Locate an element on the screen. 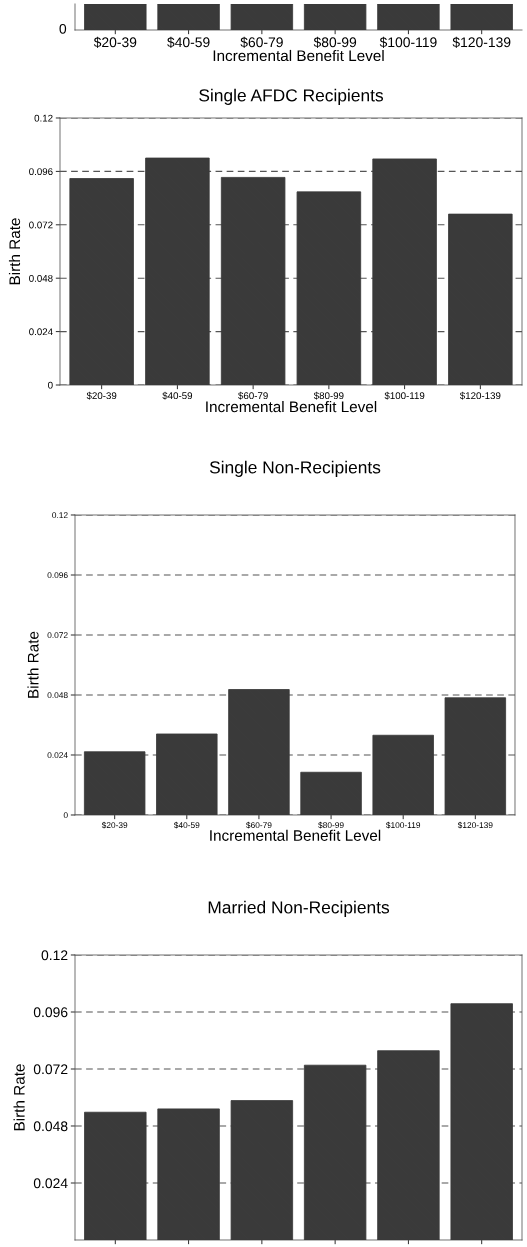 Image resolution: width=527 pixels, height=1247 pixels. chart-title: Single Non-Recipients is located at coordinates (295, 468).